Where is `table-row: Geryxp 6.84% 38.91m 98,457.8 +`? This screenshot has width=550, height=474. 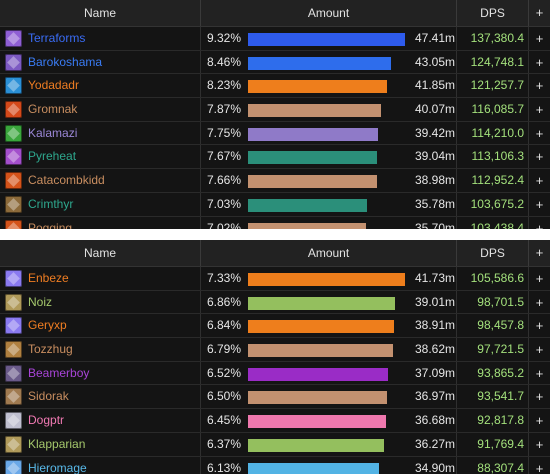 table-row: Geryxp 6.84% 38.91m 98,457.8 + is located at coordinates (275, 326).